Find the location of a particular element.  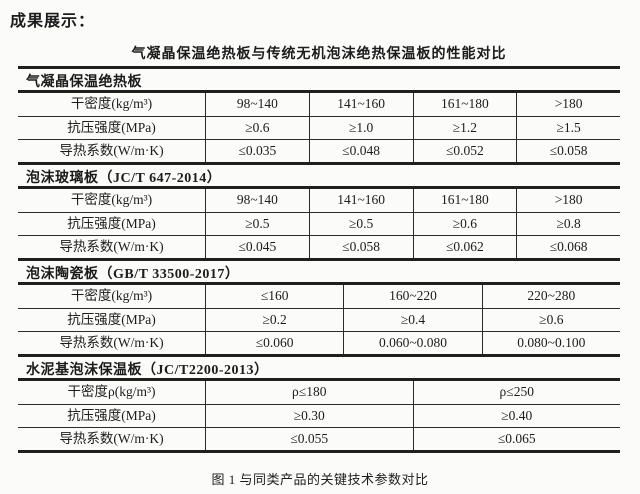

table-row: 导热系数(W/m·K) ≤0.055 ≤0.065 is located at coordinates (319, 438).